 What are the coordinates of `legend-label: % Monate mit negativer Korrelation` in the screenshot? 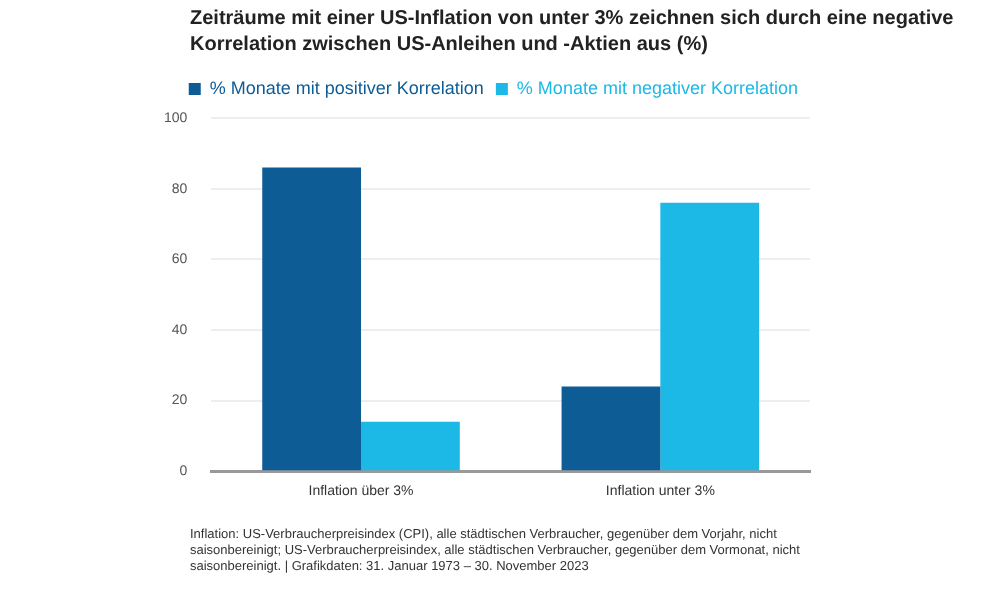 It's located at (657, 87).